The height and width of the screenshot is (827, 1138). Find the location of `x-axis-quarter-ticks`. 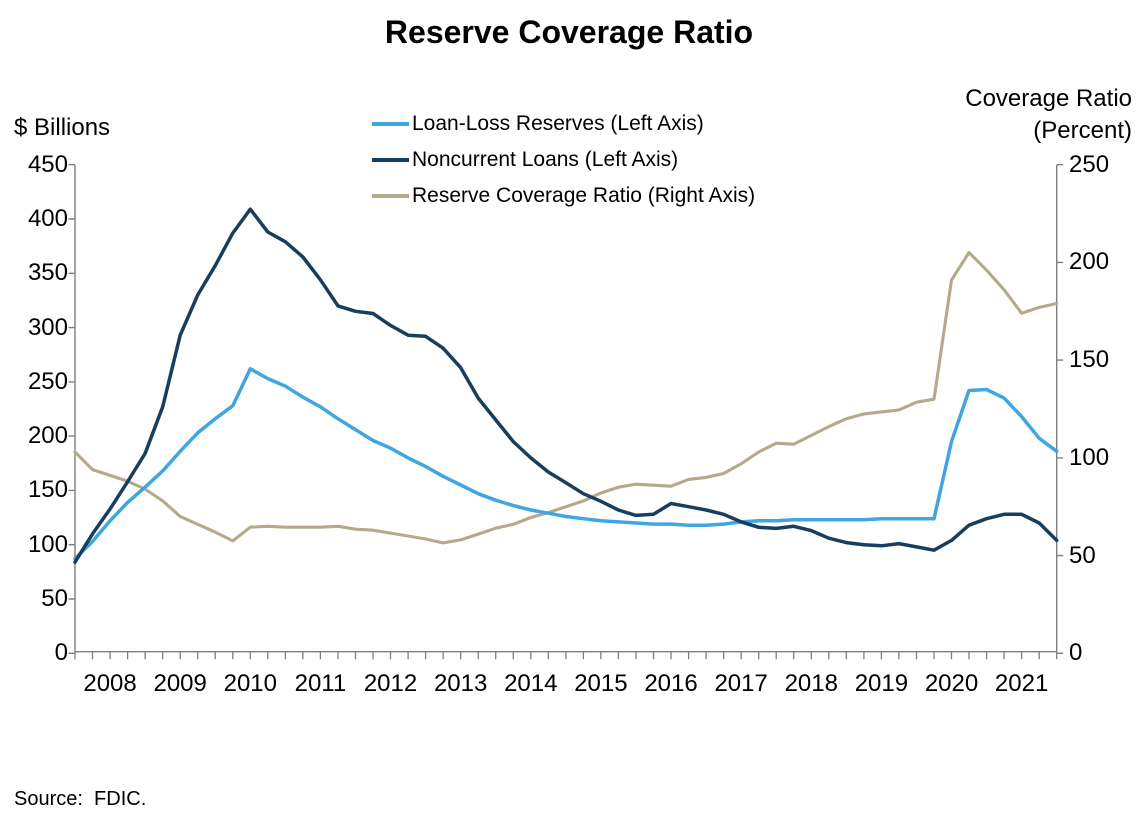

x-axis-quarter-ticks is located at coordinates (566, 655).